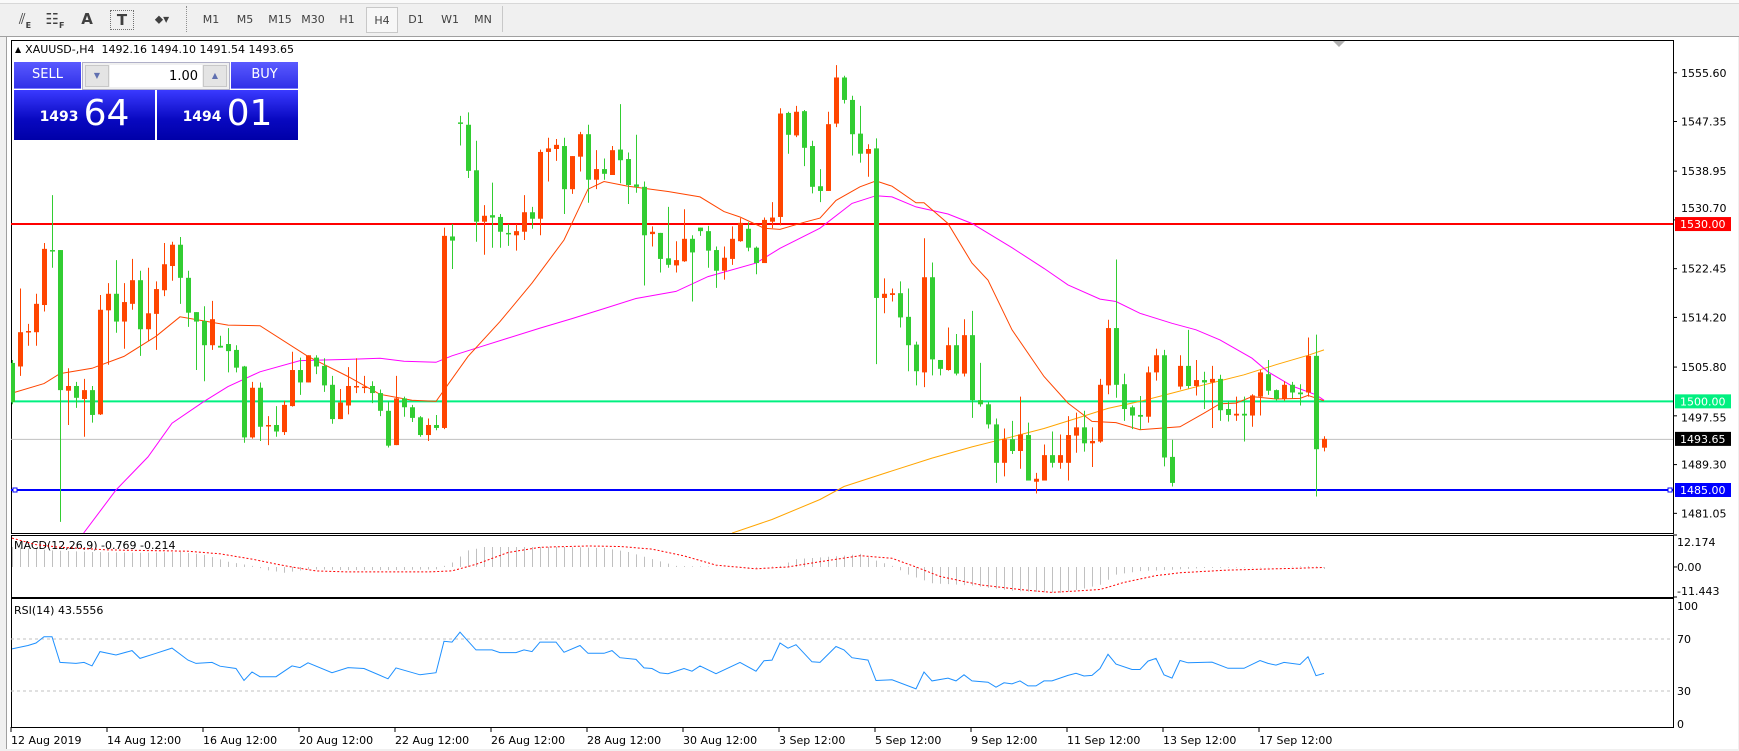 This screenshot has width=1739, height=751. I want to click on elliott-wave-icon: ⫽E, so click(25, 20).